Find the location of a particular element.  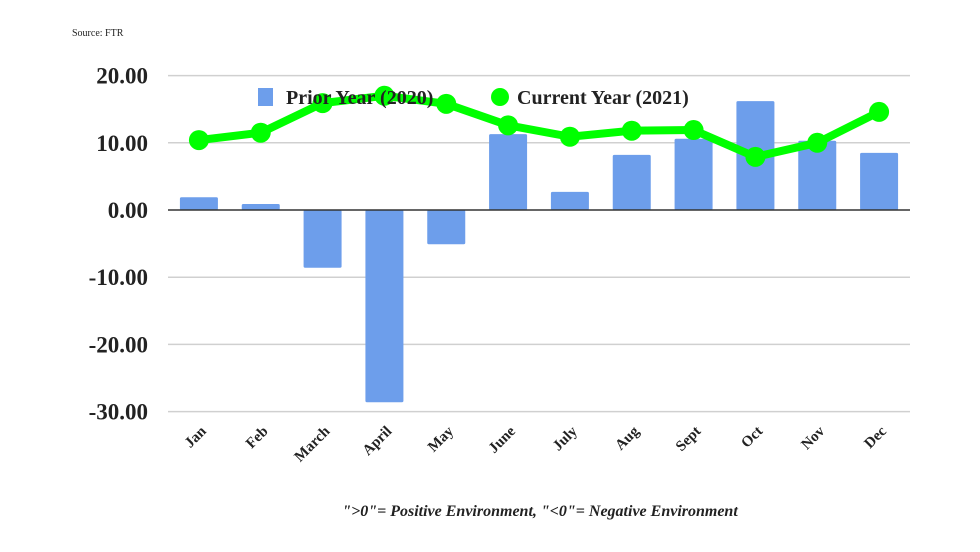

bar-jan is located at coordinates (198, 203).